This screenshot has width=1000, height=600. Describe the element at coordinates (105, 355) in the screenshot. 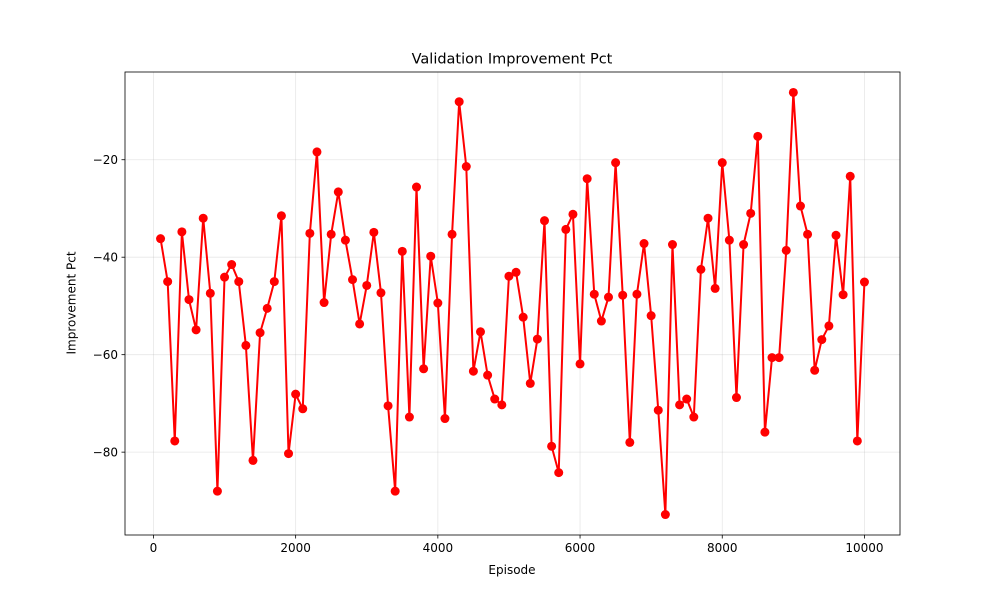

I see `y-tick-label: −60` at that location.